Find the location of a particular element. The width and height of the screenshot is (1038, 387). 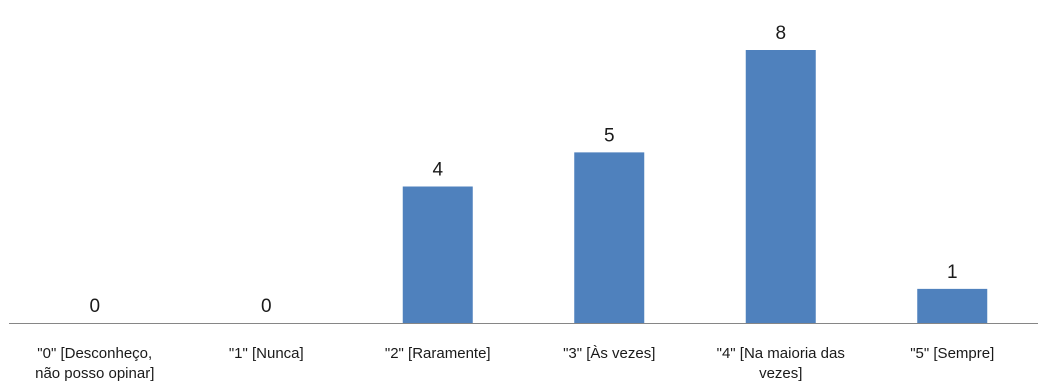

x-tick-label: "4" [Na maioria das vezes] is located at coordinates (781, 363).